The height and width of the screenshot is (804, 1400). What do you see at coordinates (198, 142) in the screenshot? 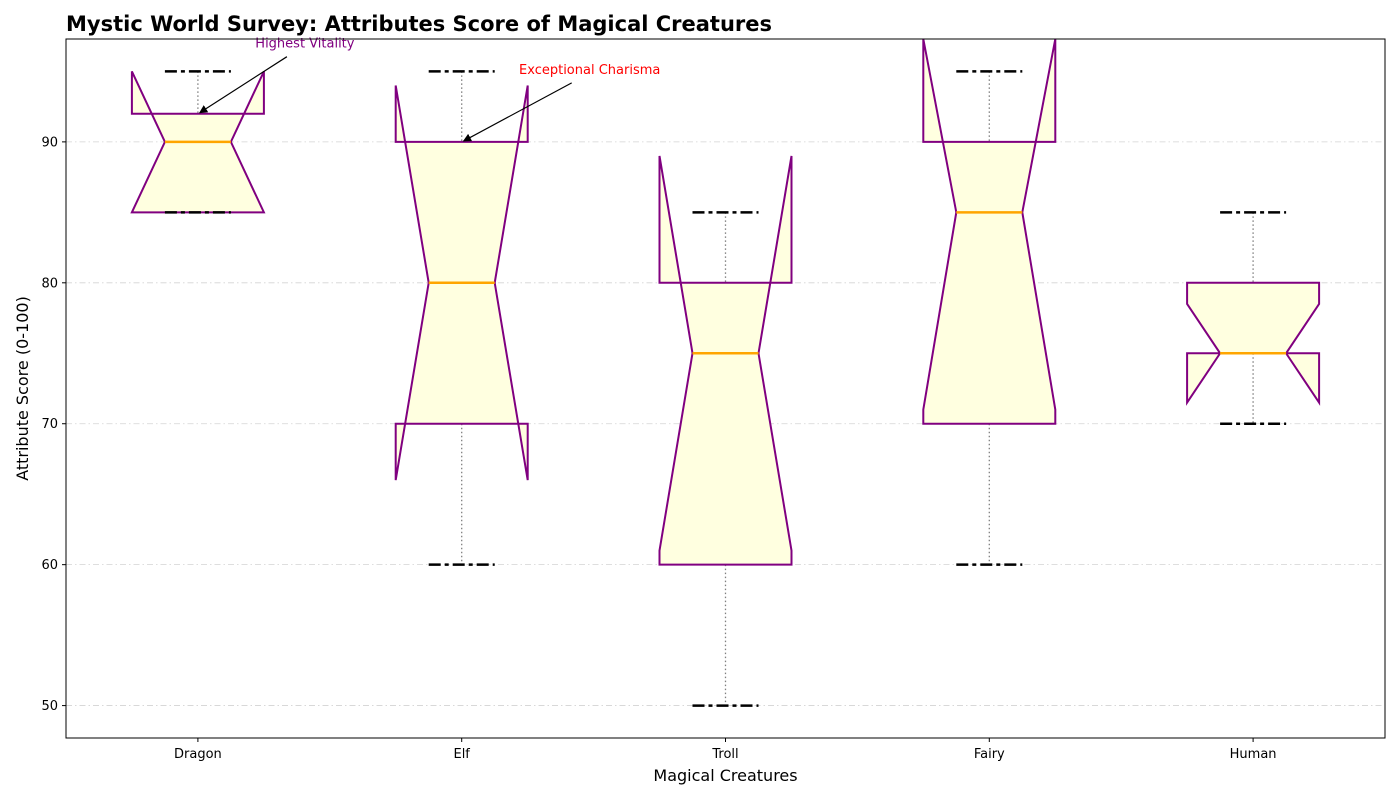
I see `box-dragon` at bounding box center [198, 142].